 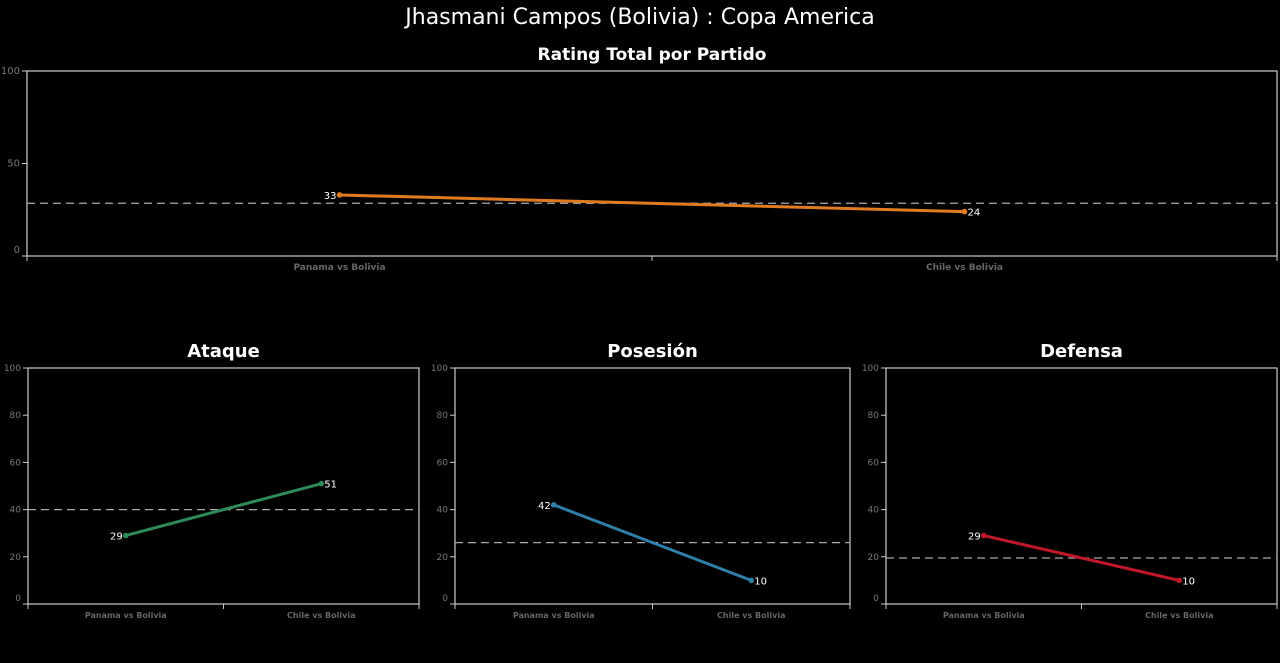 What do you see at coordinates (1081, 351) in the screenshot?
I see `chart-title: Defensa` at bounding box center [1081, 351].